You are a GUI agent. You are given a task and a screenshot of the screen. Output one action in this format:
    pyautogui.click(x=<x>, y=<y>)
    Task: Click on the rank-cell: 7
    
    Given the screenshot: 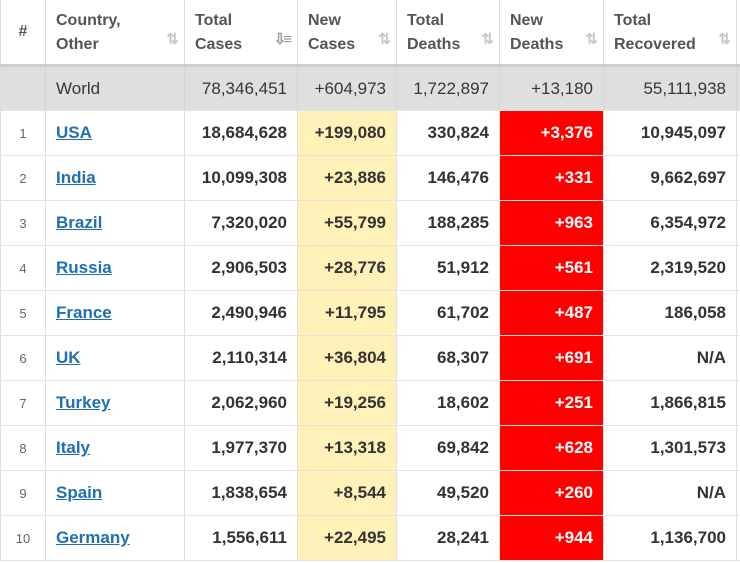 What is the action you would take?
    pyautogui.click(x=23, y=403)
    